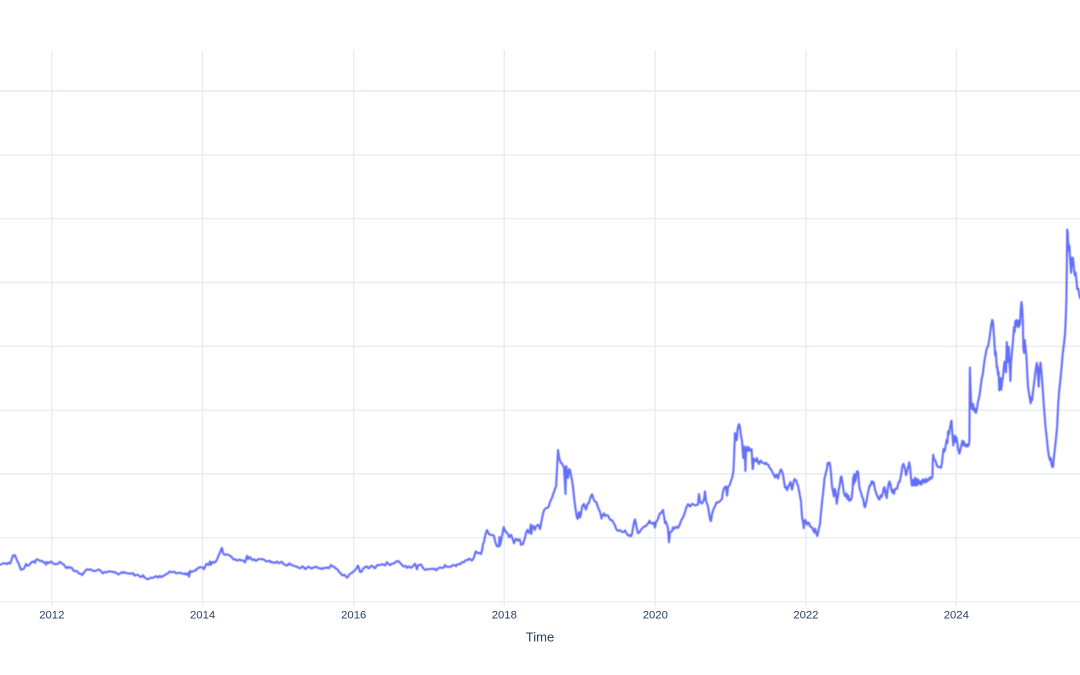 Image resolution: width=1080 pixels, height=675 pixels. I want to click on svg-text: 2016, so click(353, 616).